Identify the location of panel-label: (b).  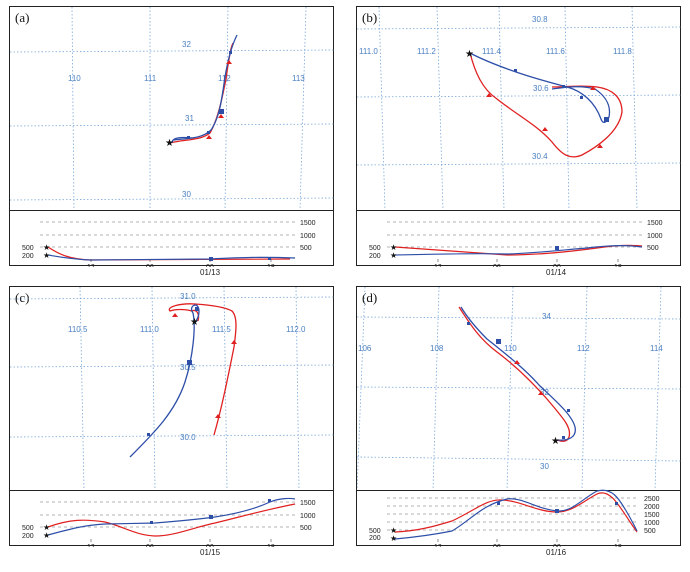
(370, 17).